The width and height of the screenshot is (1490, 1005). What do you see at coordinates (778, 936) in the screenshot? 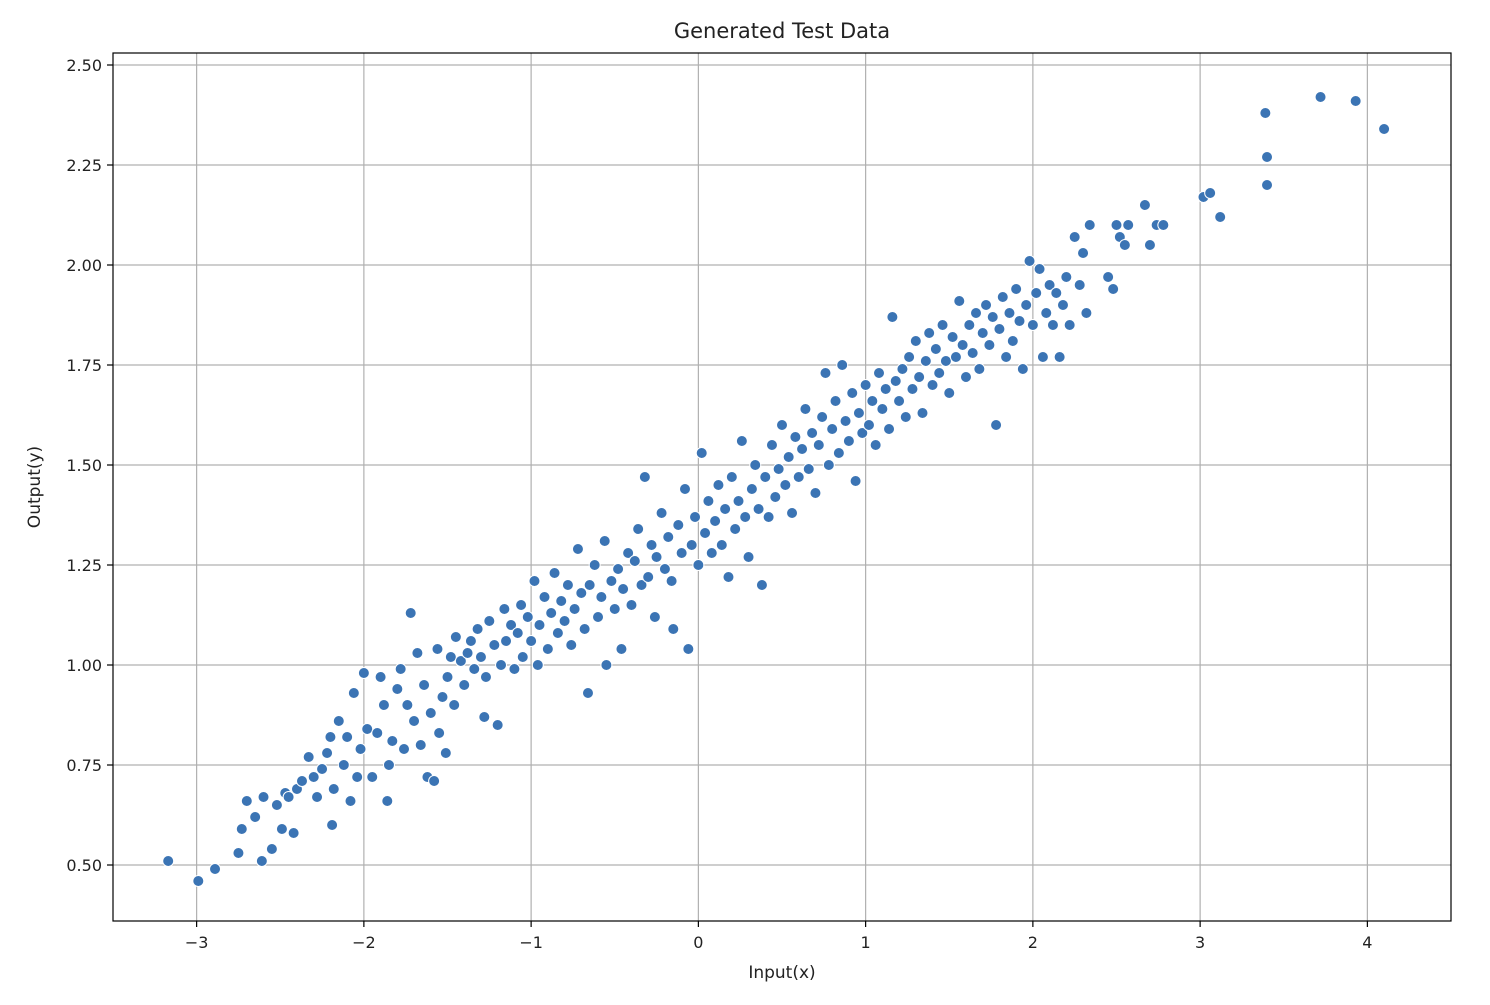
I see `x-axis-ticks: −3 −2 −1 0 1 2 3 4` at bounding box center [778, 936].